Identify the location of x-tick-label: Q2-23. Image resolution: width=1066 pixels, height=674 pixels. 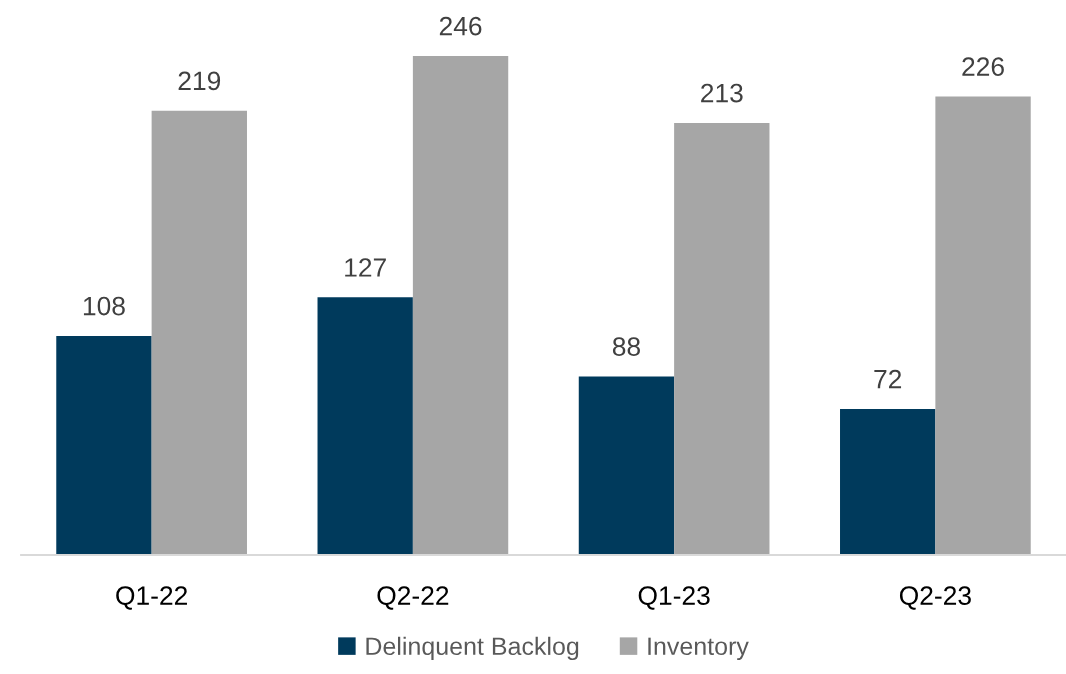
(935, 598).